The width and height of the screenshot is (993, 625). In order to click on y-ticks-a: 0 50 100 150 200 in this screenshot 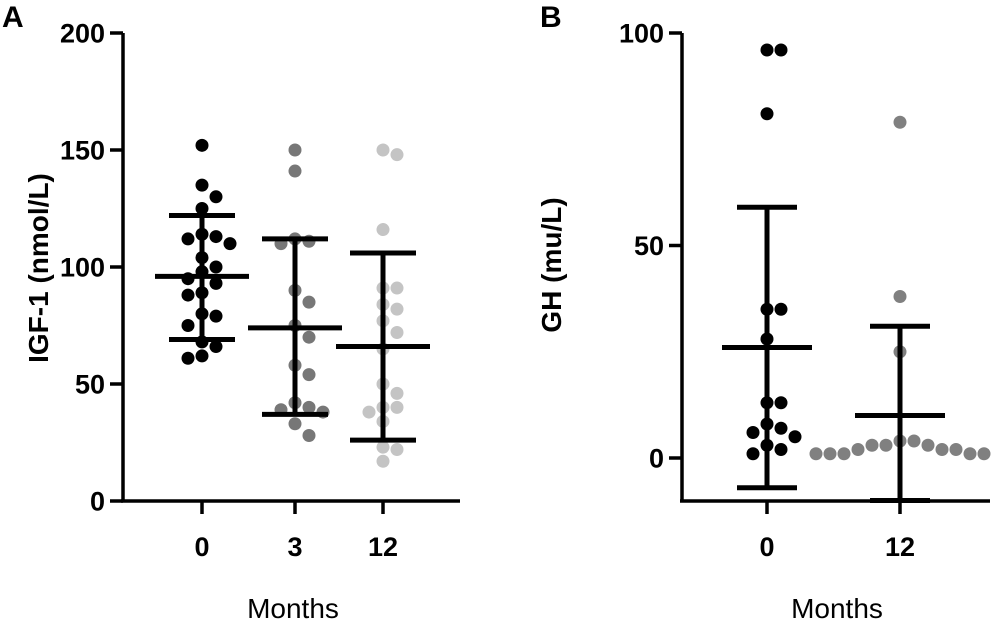, I will do `click(91, 268)`.